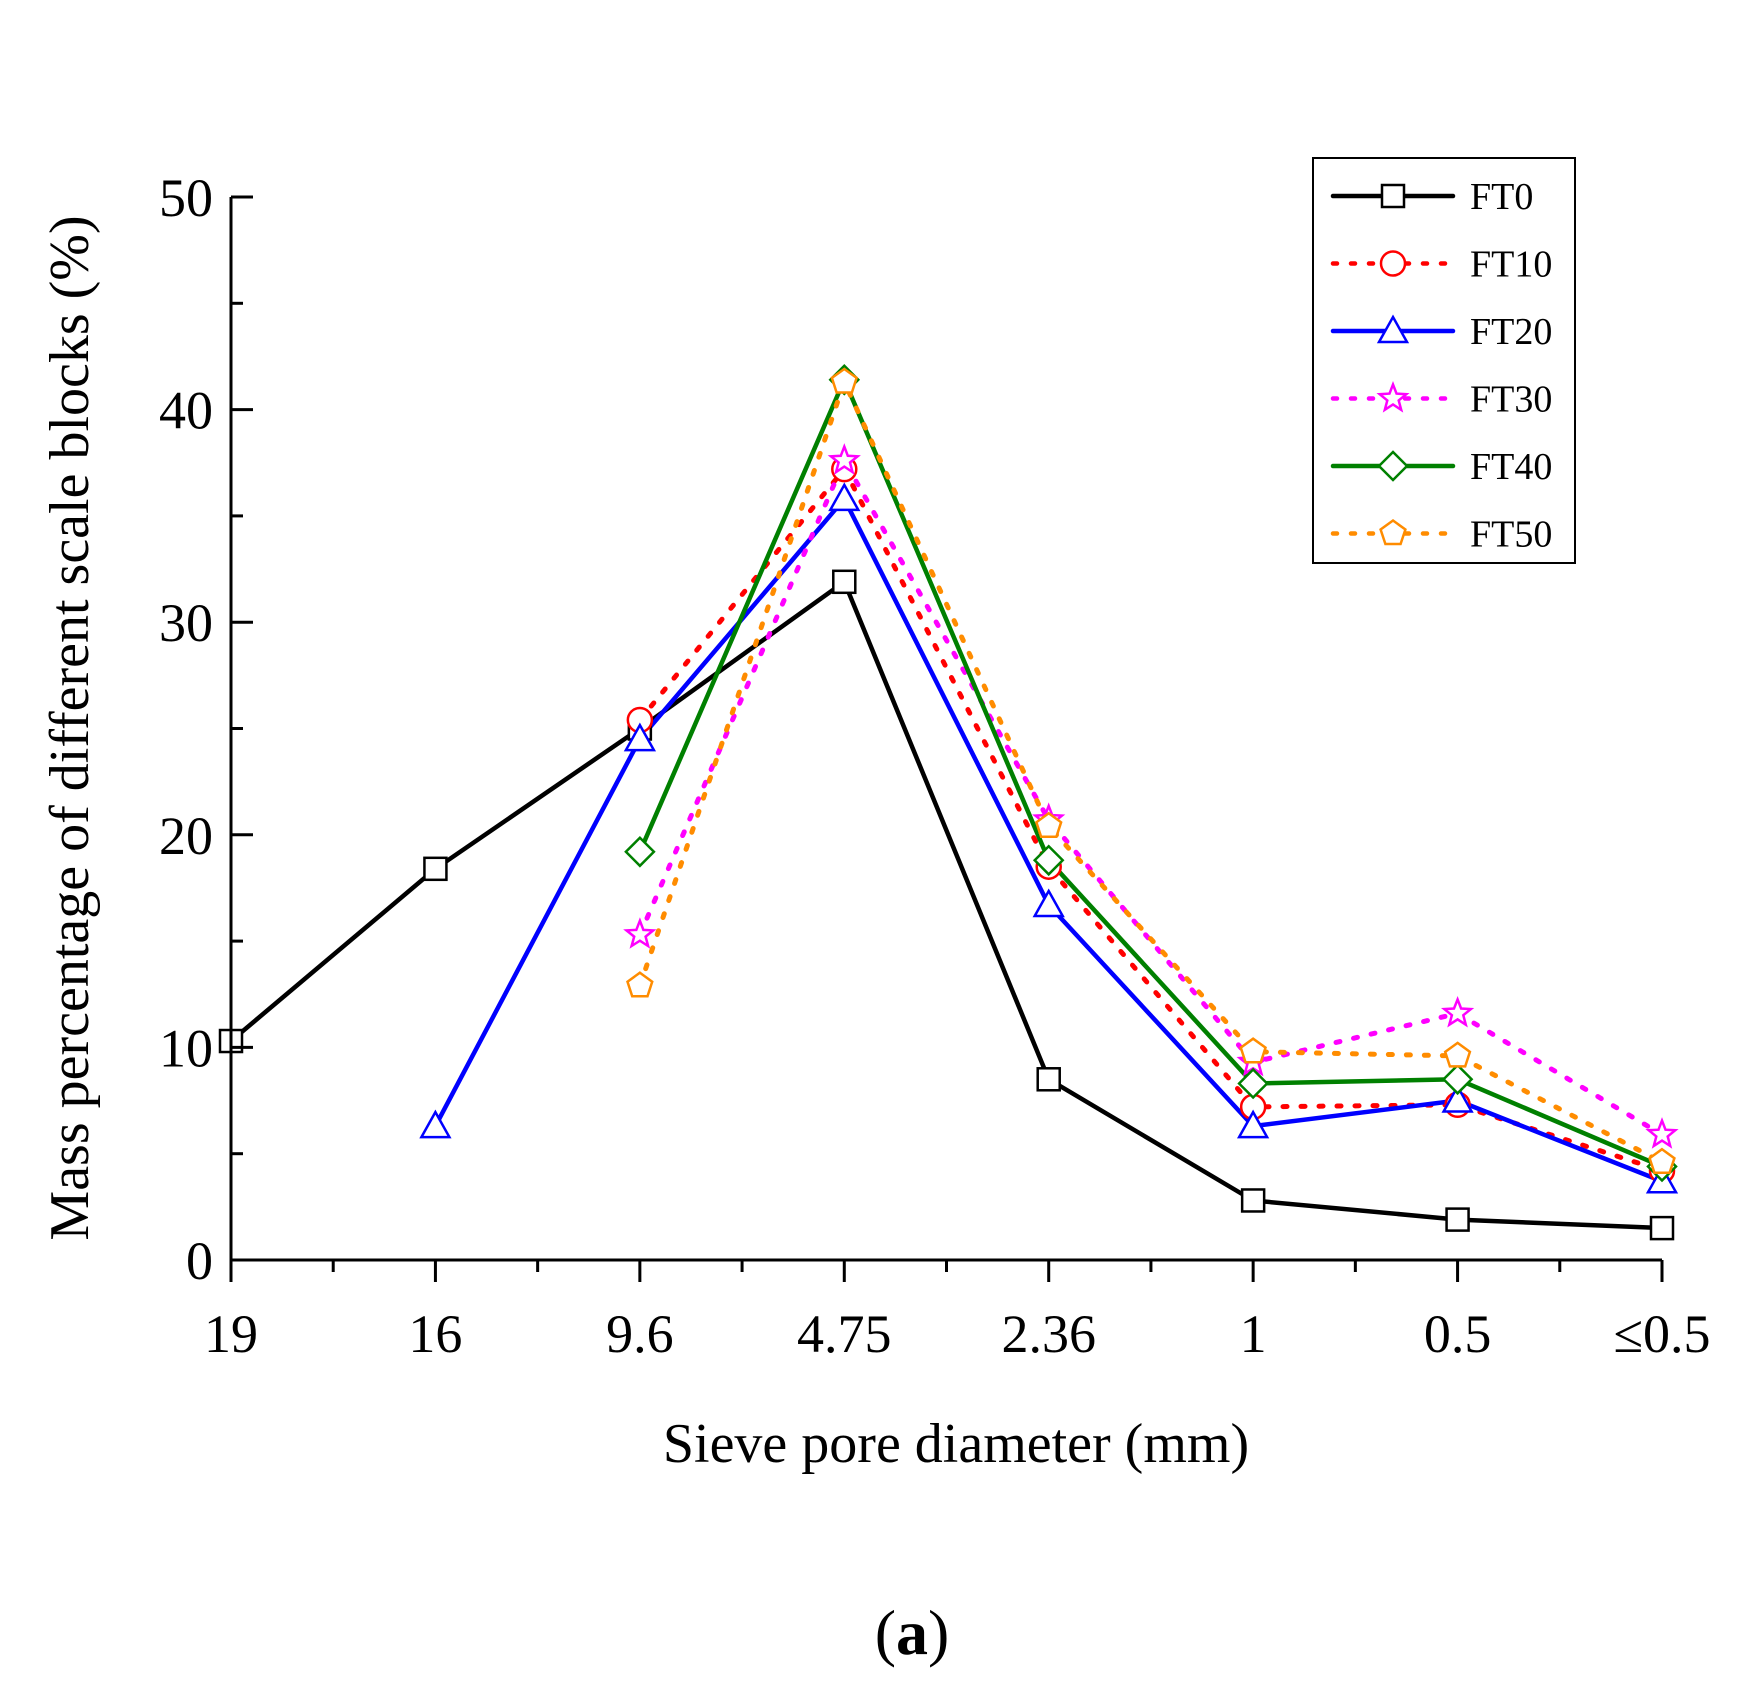  What do you see at coordinates (186, 411) in the screenshot?
I see `y-tick-label-40: 40` at bounding box center [186, 411].